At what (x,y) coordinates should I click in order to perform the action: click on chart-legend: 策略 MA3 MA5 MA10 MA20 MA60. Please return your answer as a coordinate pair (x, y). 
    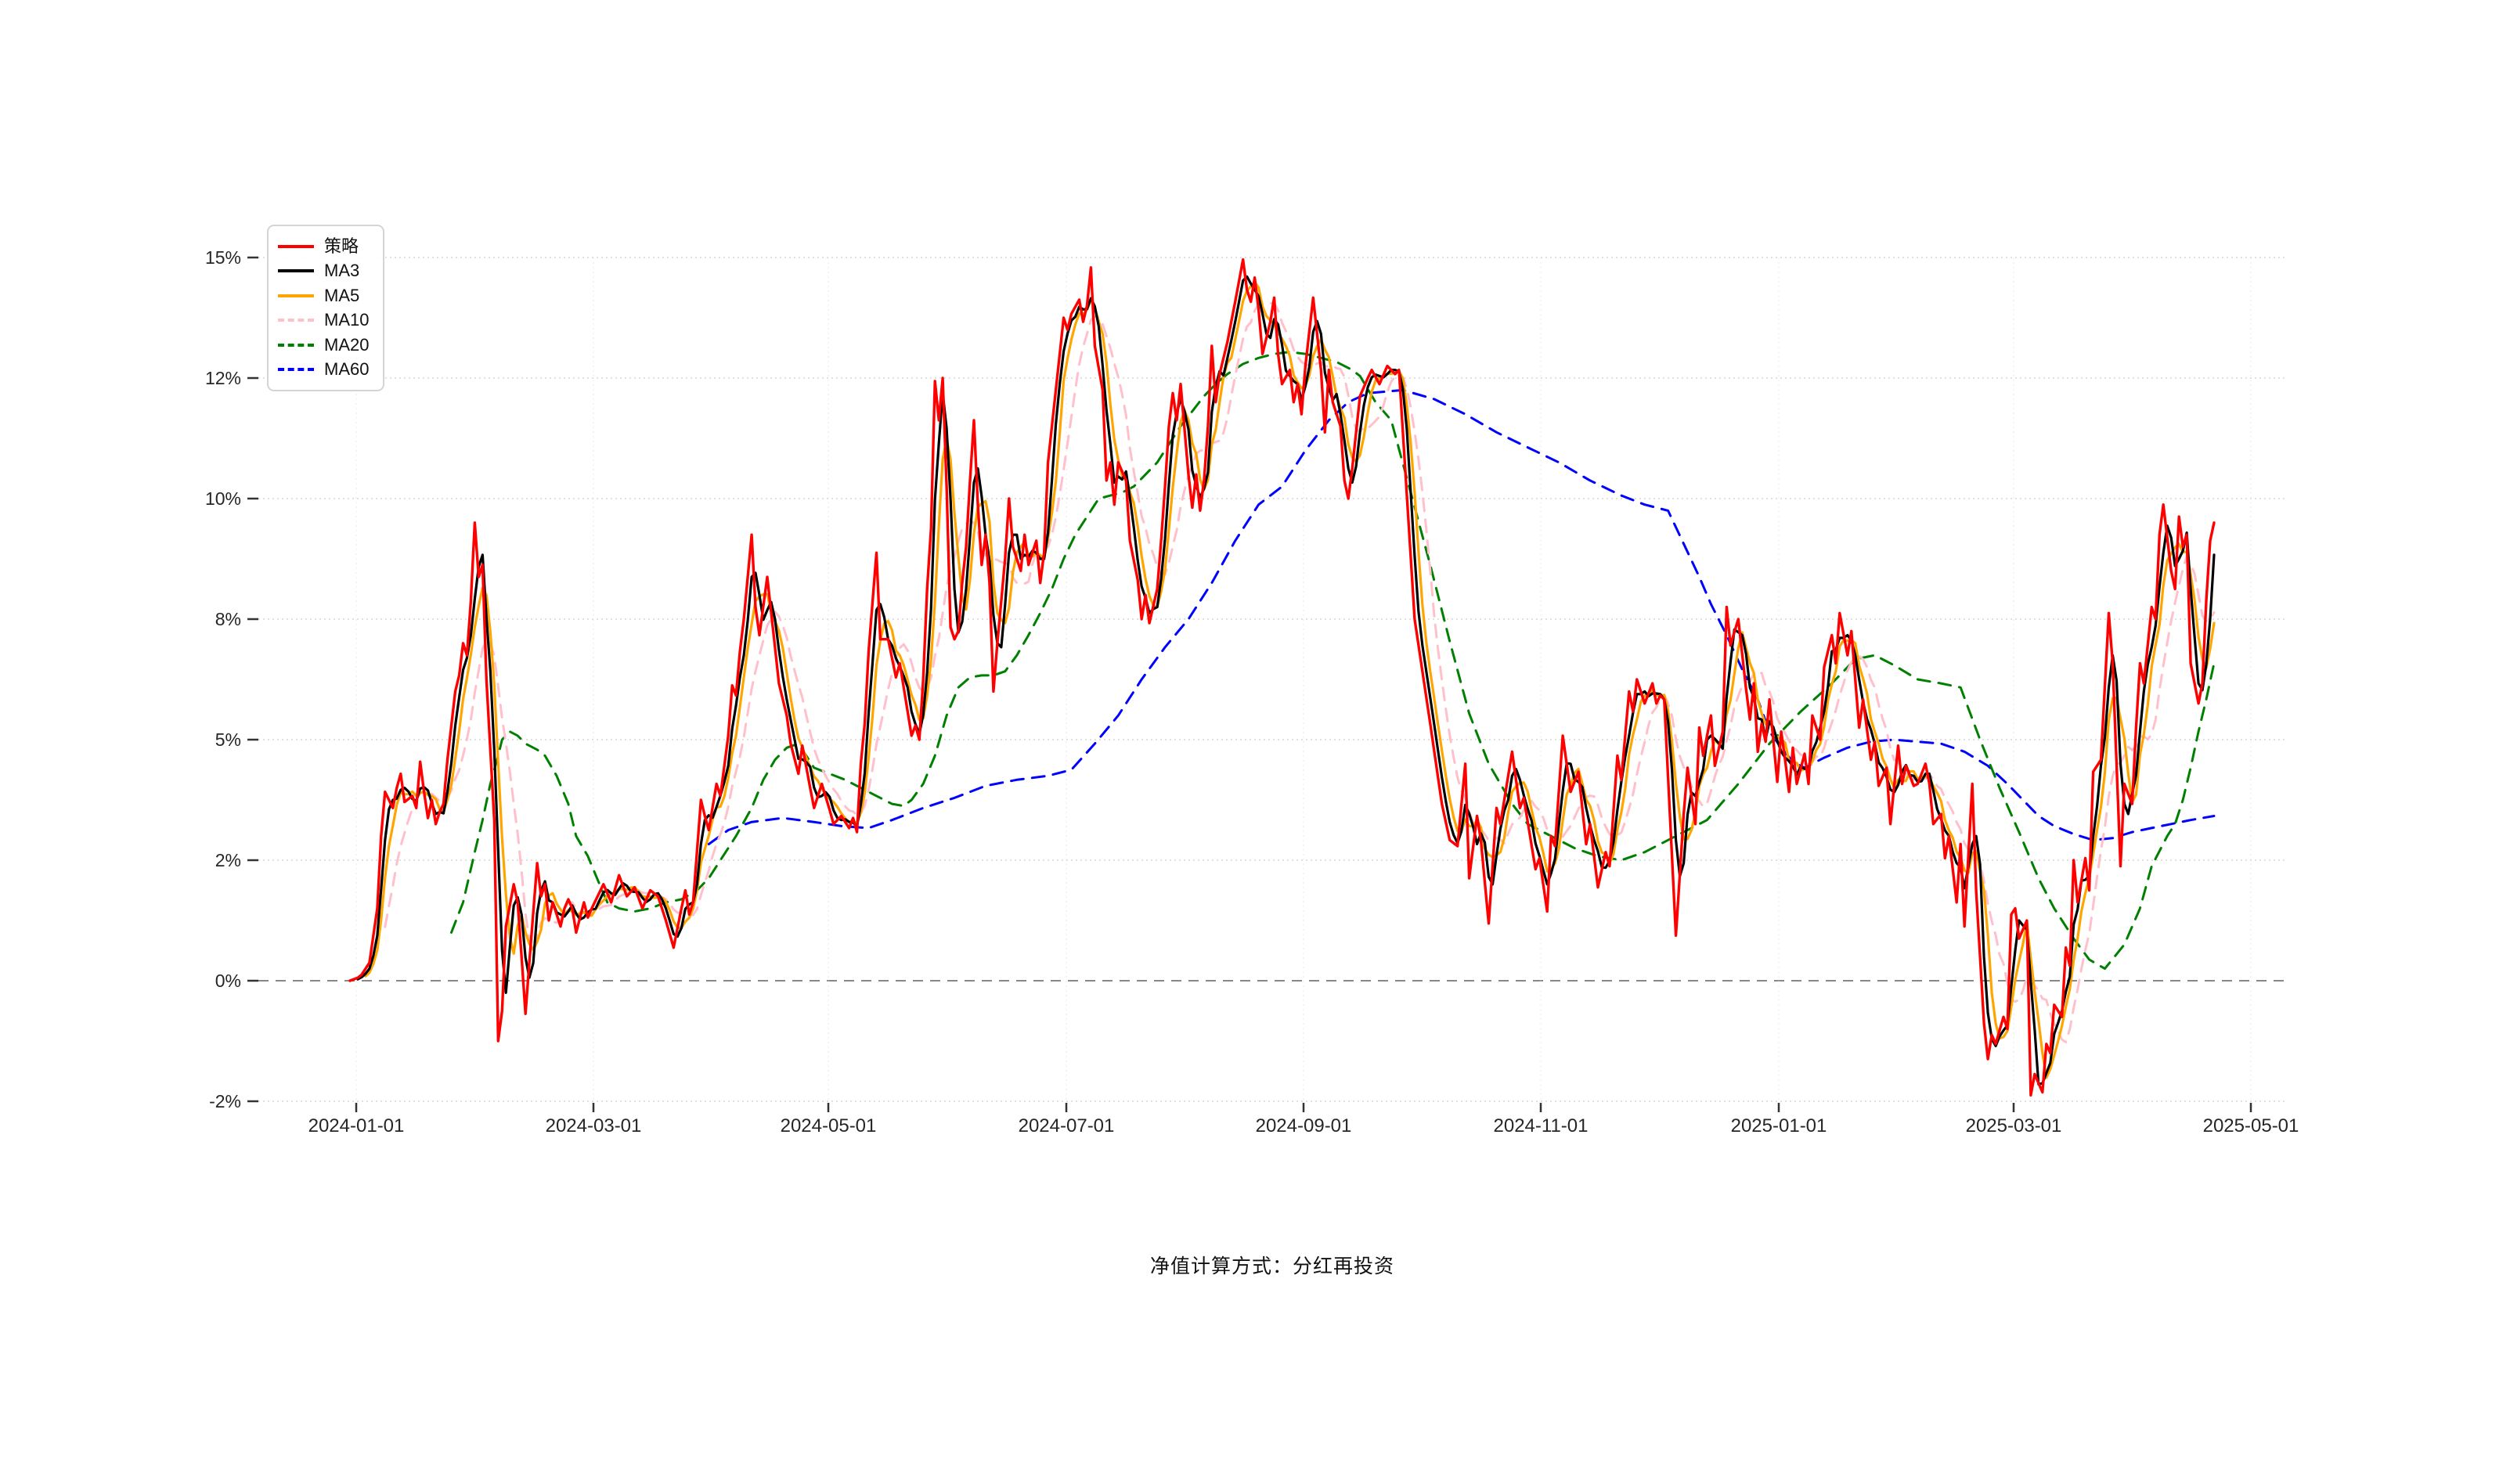
    Looking at the image, I should click on (325, 308).